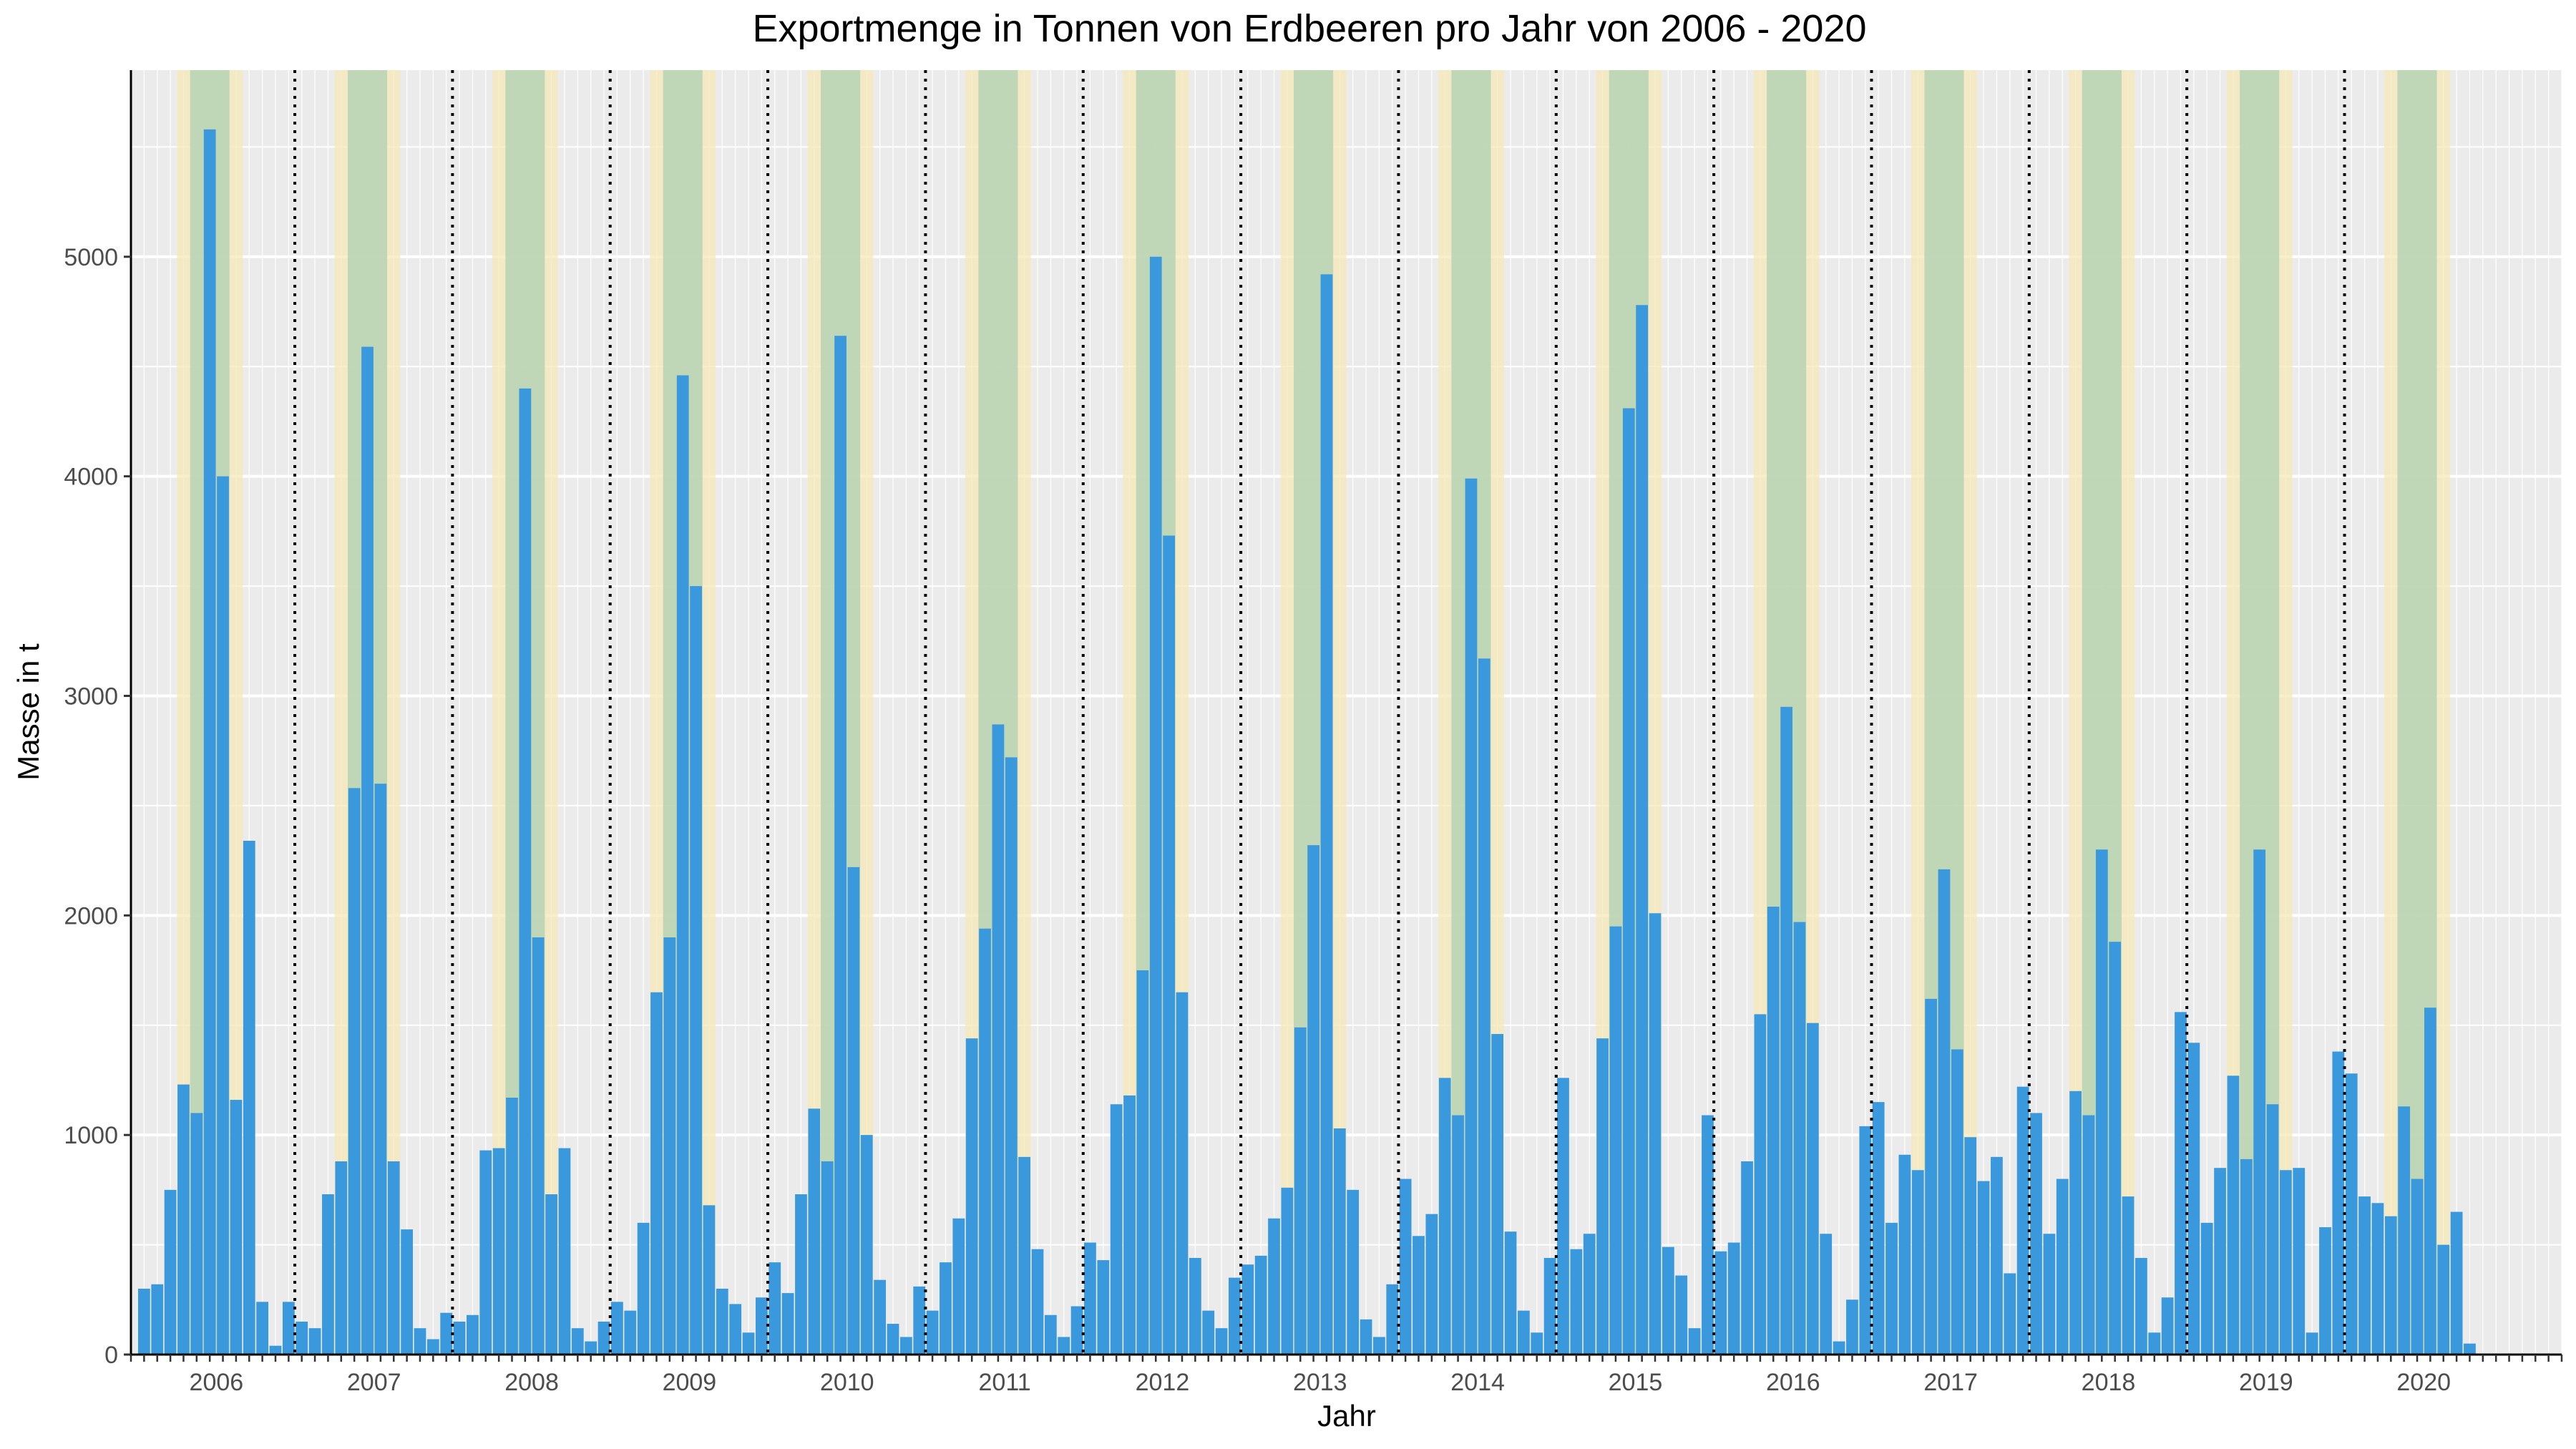  Describe the element at coordinates (2109, 1382) in the screenshot. I see `x-tick-label-year: 2018` at that location.